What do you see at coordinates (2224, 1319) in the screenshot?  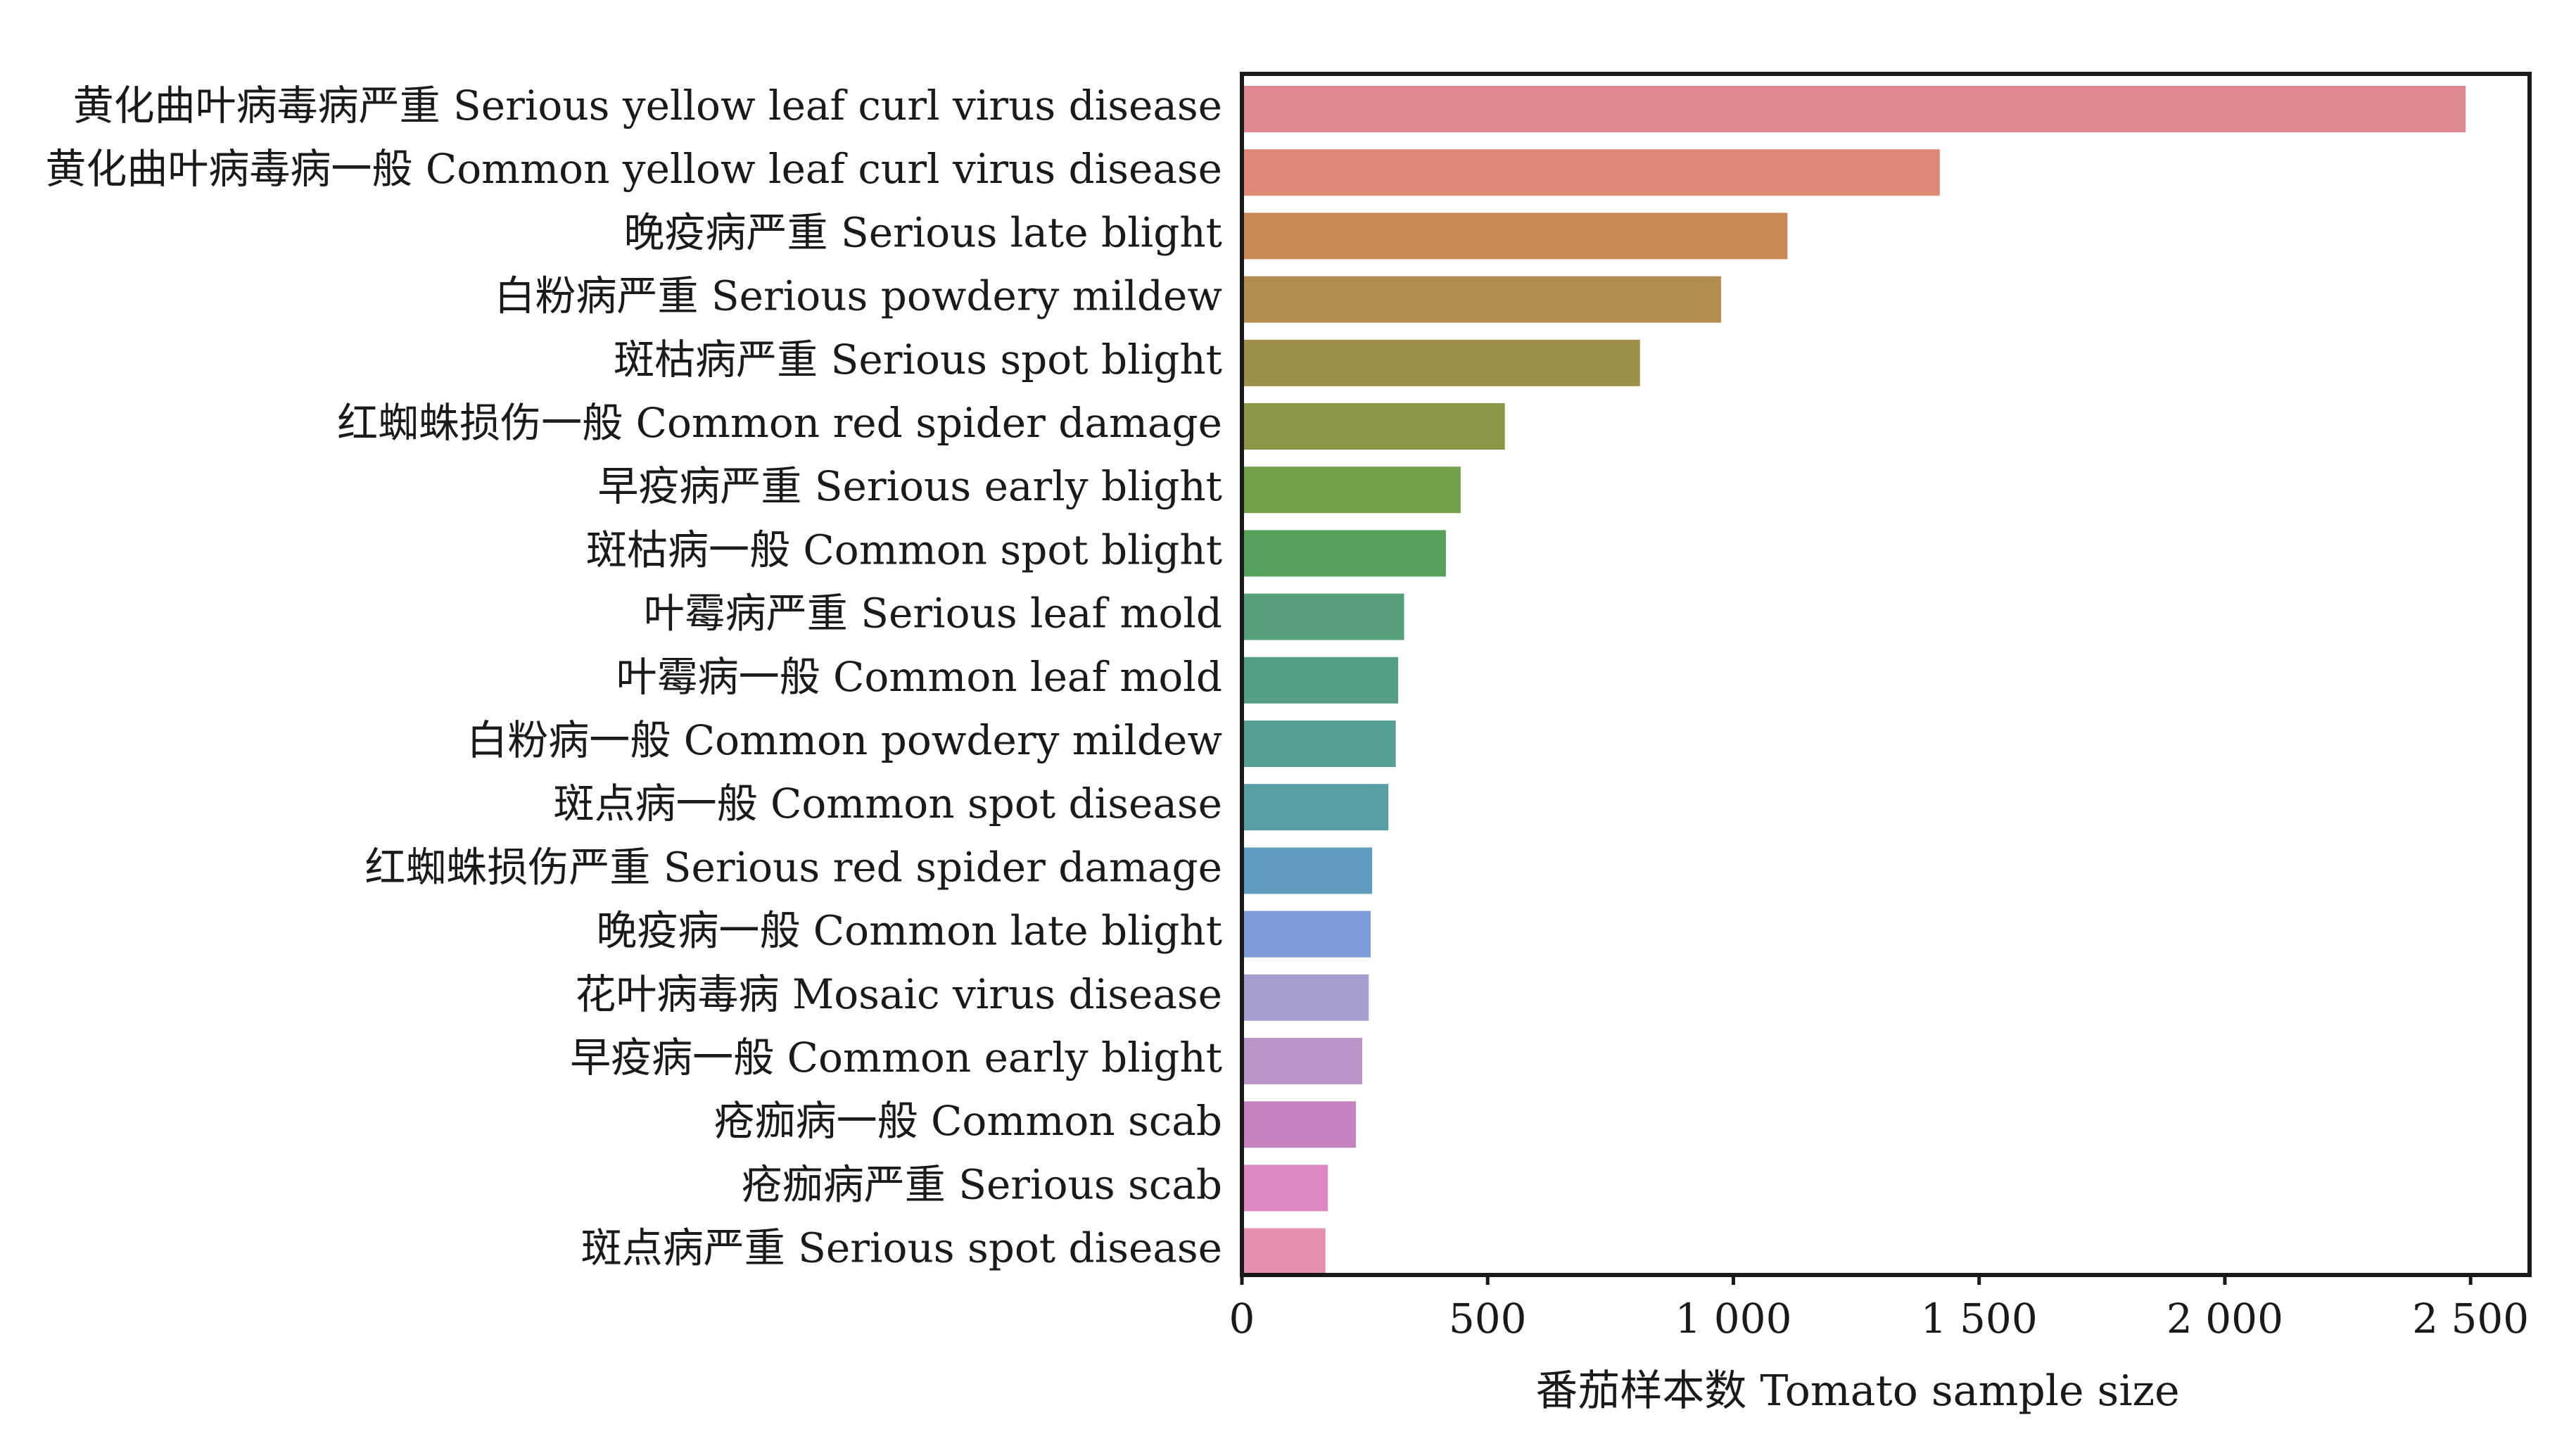 I see `x-tick-label-4: 2 000` at bounding box center [2224, 1319].